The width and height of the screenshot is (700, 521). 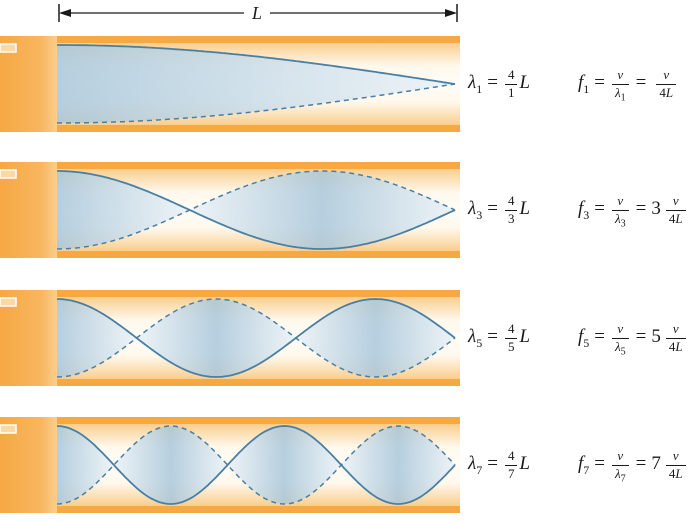 I want to click on wavelength-equation-1: λ1 = 4 1 L, so click(x=499, y=84).